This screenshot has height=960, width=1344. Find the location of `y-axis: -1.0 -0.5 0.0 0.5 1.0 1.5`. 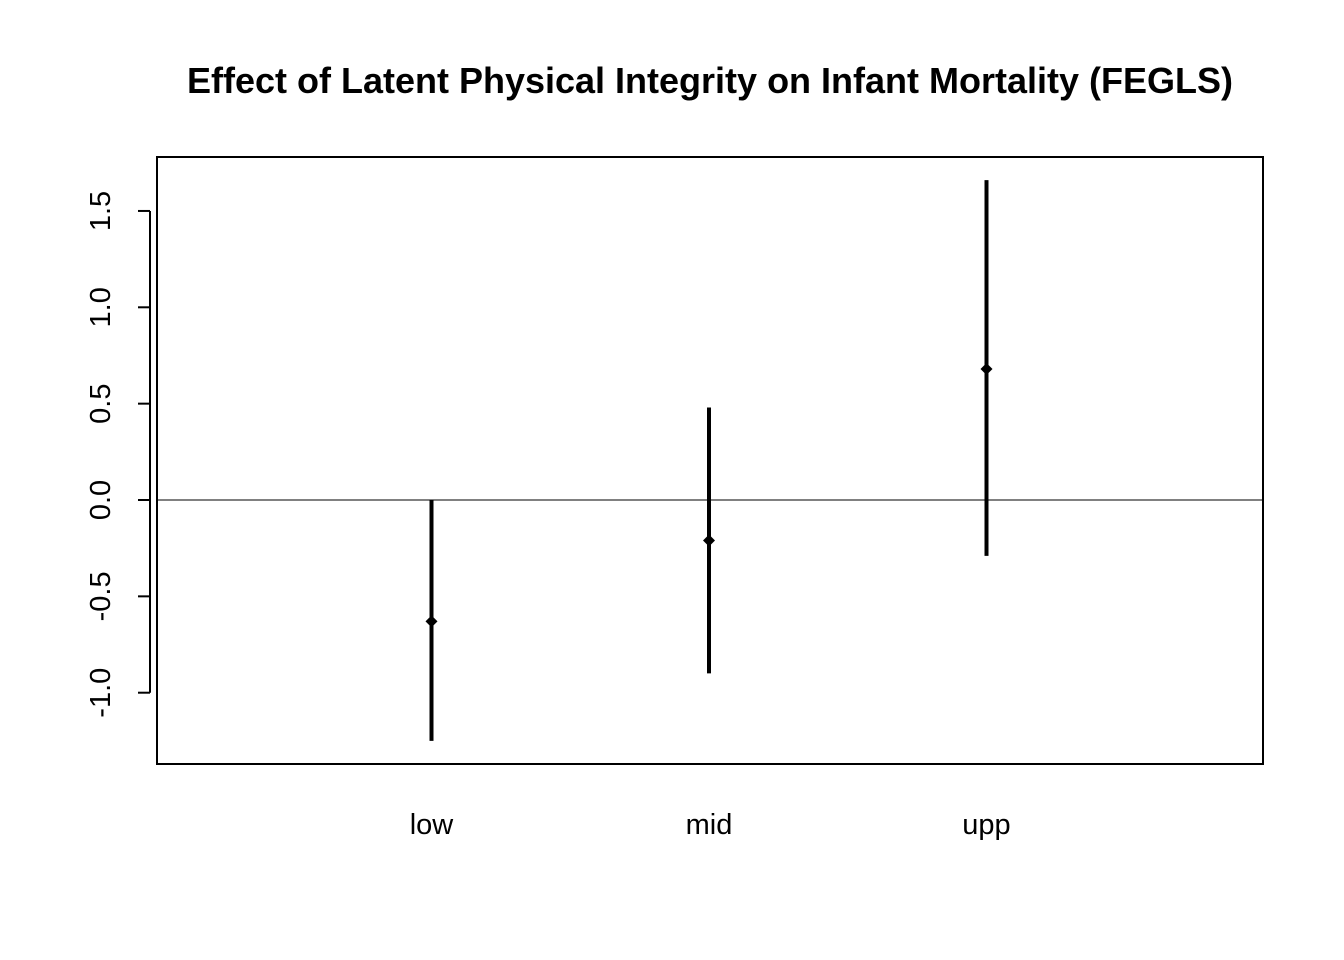

y-axis: -1.0 -0.5 0.0 0.5 1.0 1.5 is located at coordinates (118, 454).